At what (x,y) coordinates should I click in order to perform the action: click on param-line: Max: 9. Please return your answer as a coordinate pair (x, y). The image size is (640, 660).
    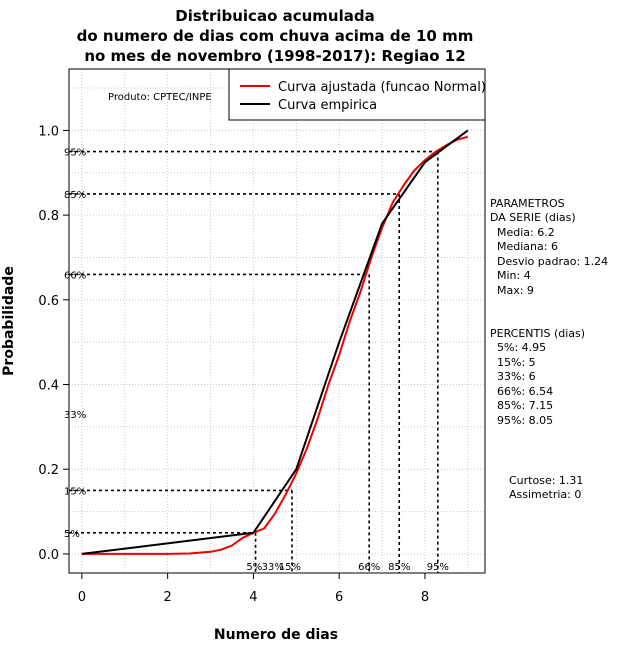
    Looking at the image, I should click on (512, 290).